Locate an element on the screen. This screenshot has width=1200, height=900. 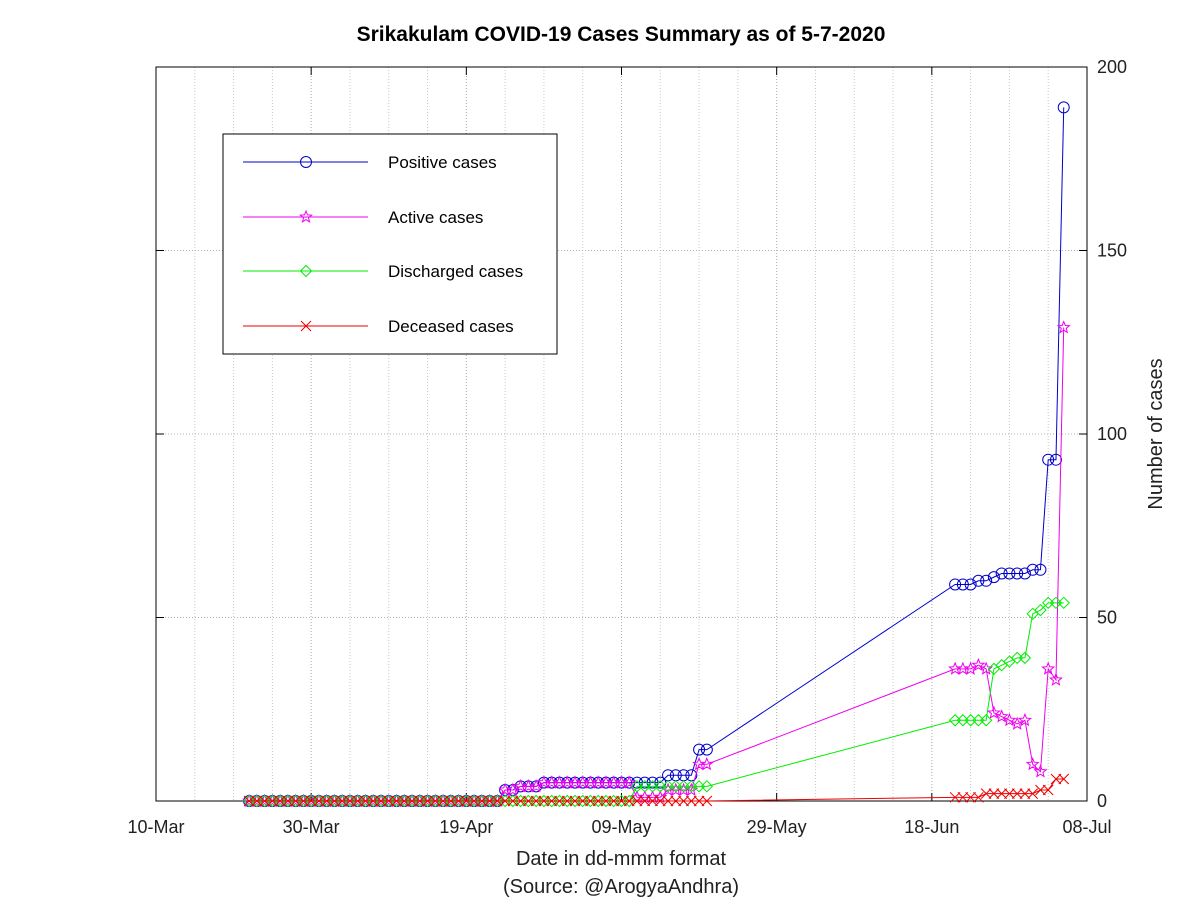
y-tick-label: 100 is located at coordinates (1112, 434).